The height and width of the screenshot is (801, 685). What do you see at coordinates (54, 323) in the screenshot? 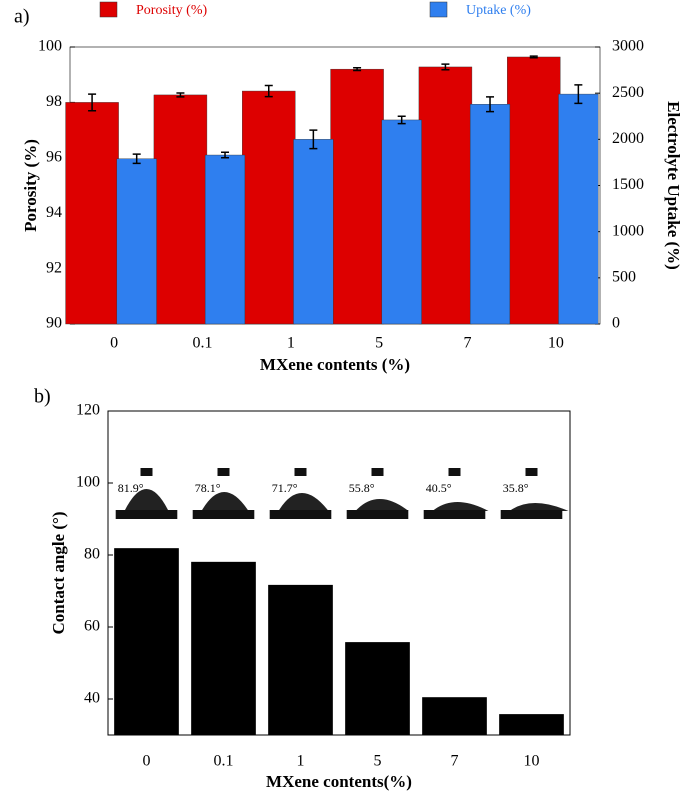
I see `y-tick-label: 90` at bounding box center [54, 323].